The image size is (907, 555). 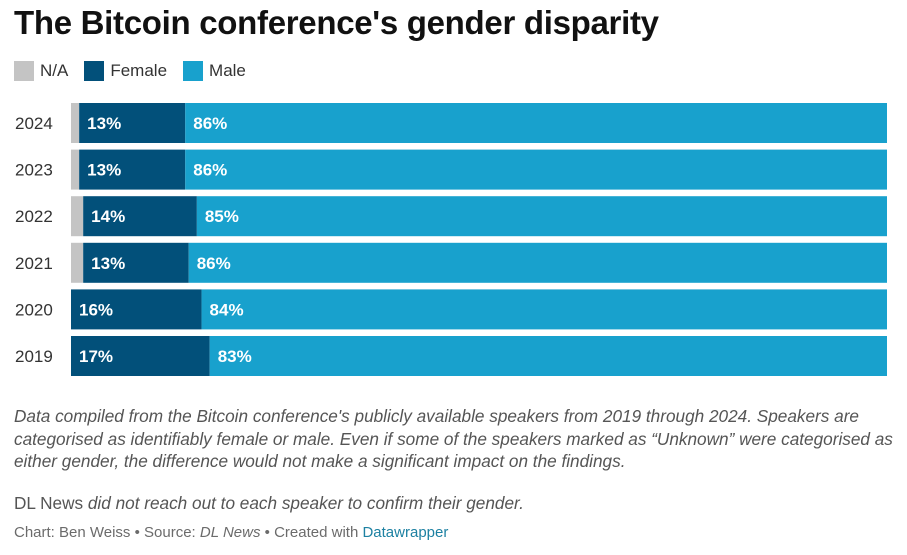 What do you see at coordinates (49, 503) in the screenshot?
I see `disclaimer-org: DL News` at bounding box center [49, 503].